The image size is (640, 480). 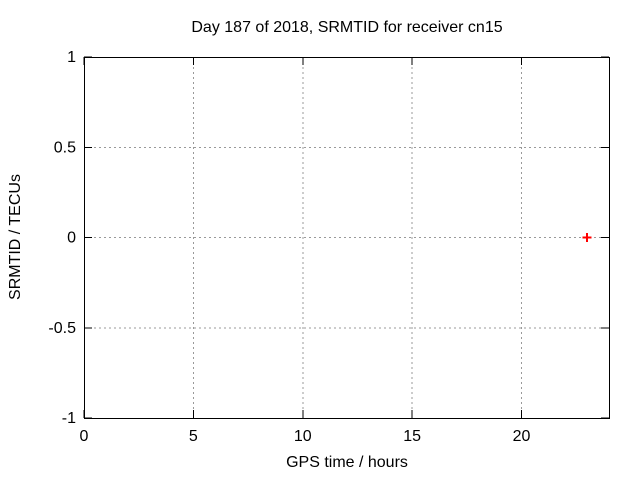 I want to click on x-tick-label: 20, so click(x=522, y=436).